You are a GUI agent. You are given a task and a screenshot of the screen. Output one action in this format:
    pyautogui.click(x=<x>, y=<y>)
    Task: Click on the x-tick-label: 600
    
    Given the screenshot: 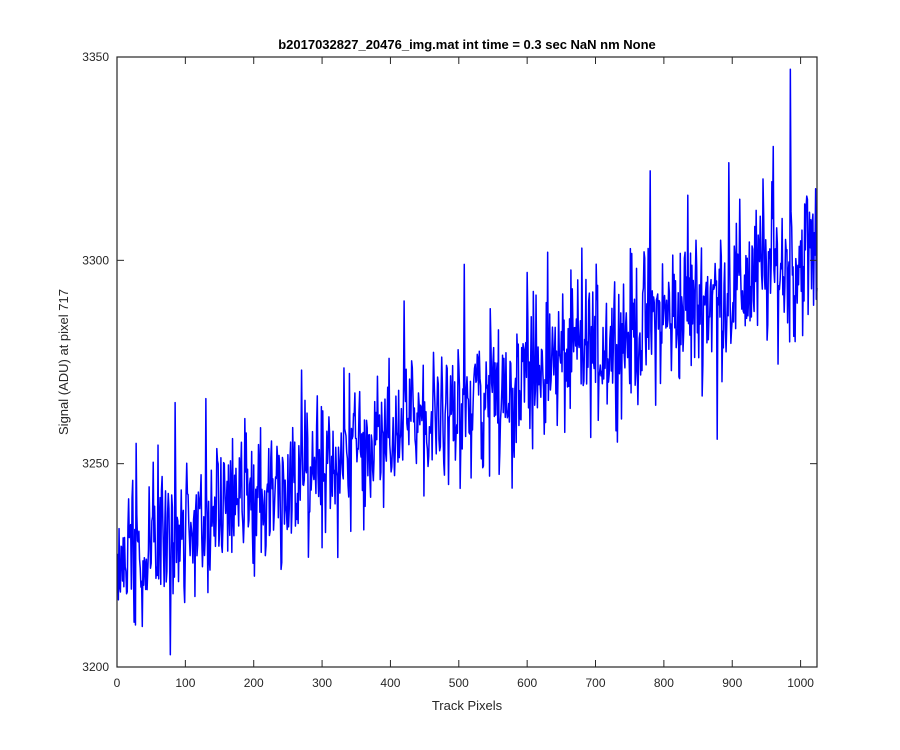 What is the action you would take?
    pyautogui.click(x=527, y=683)
    